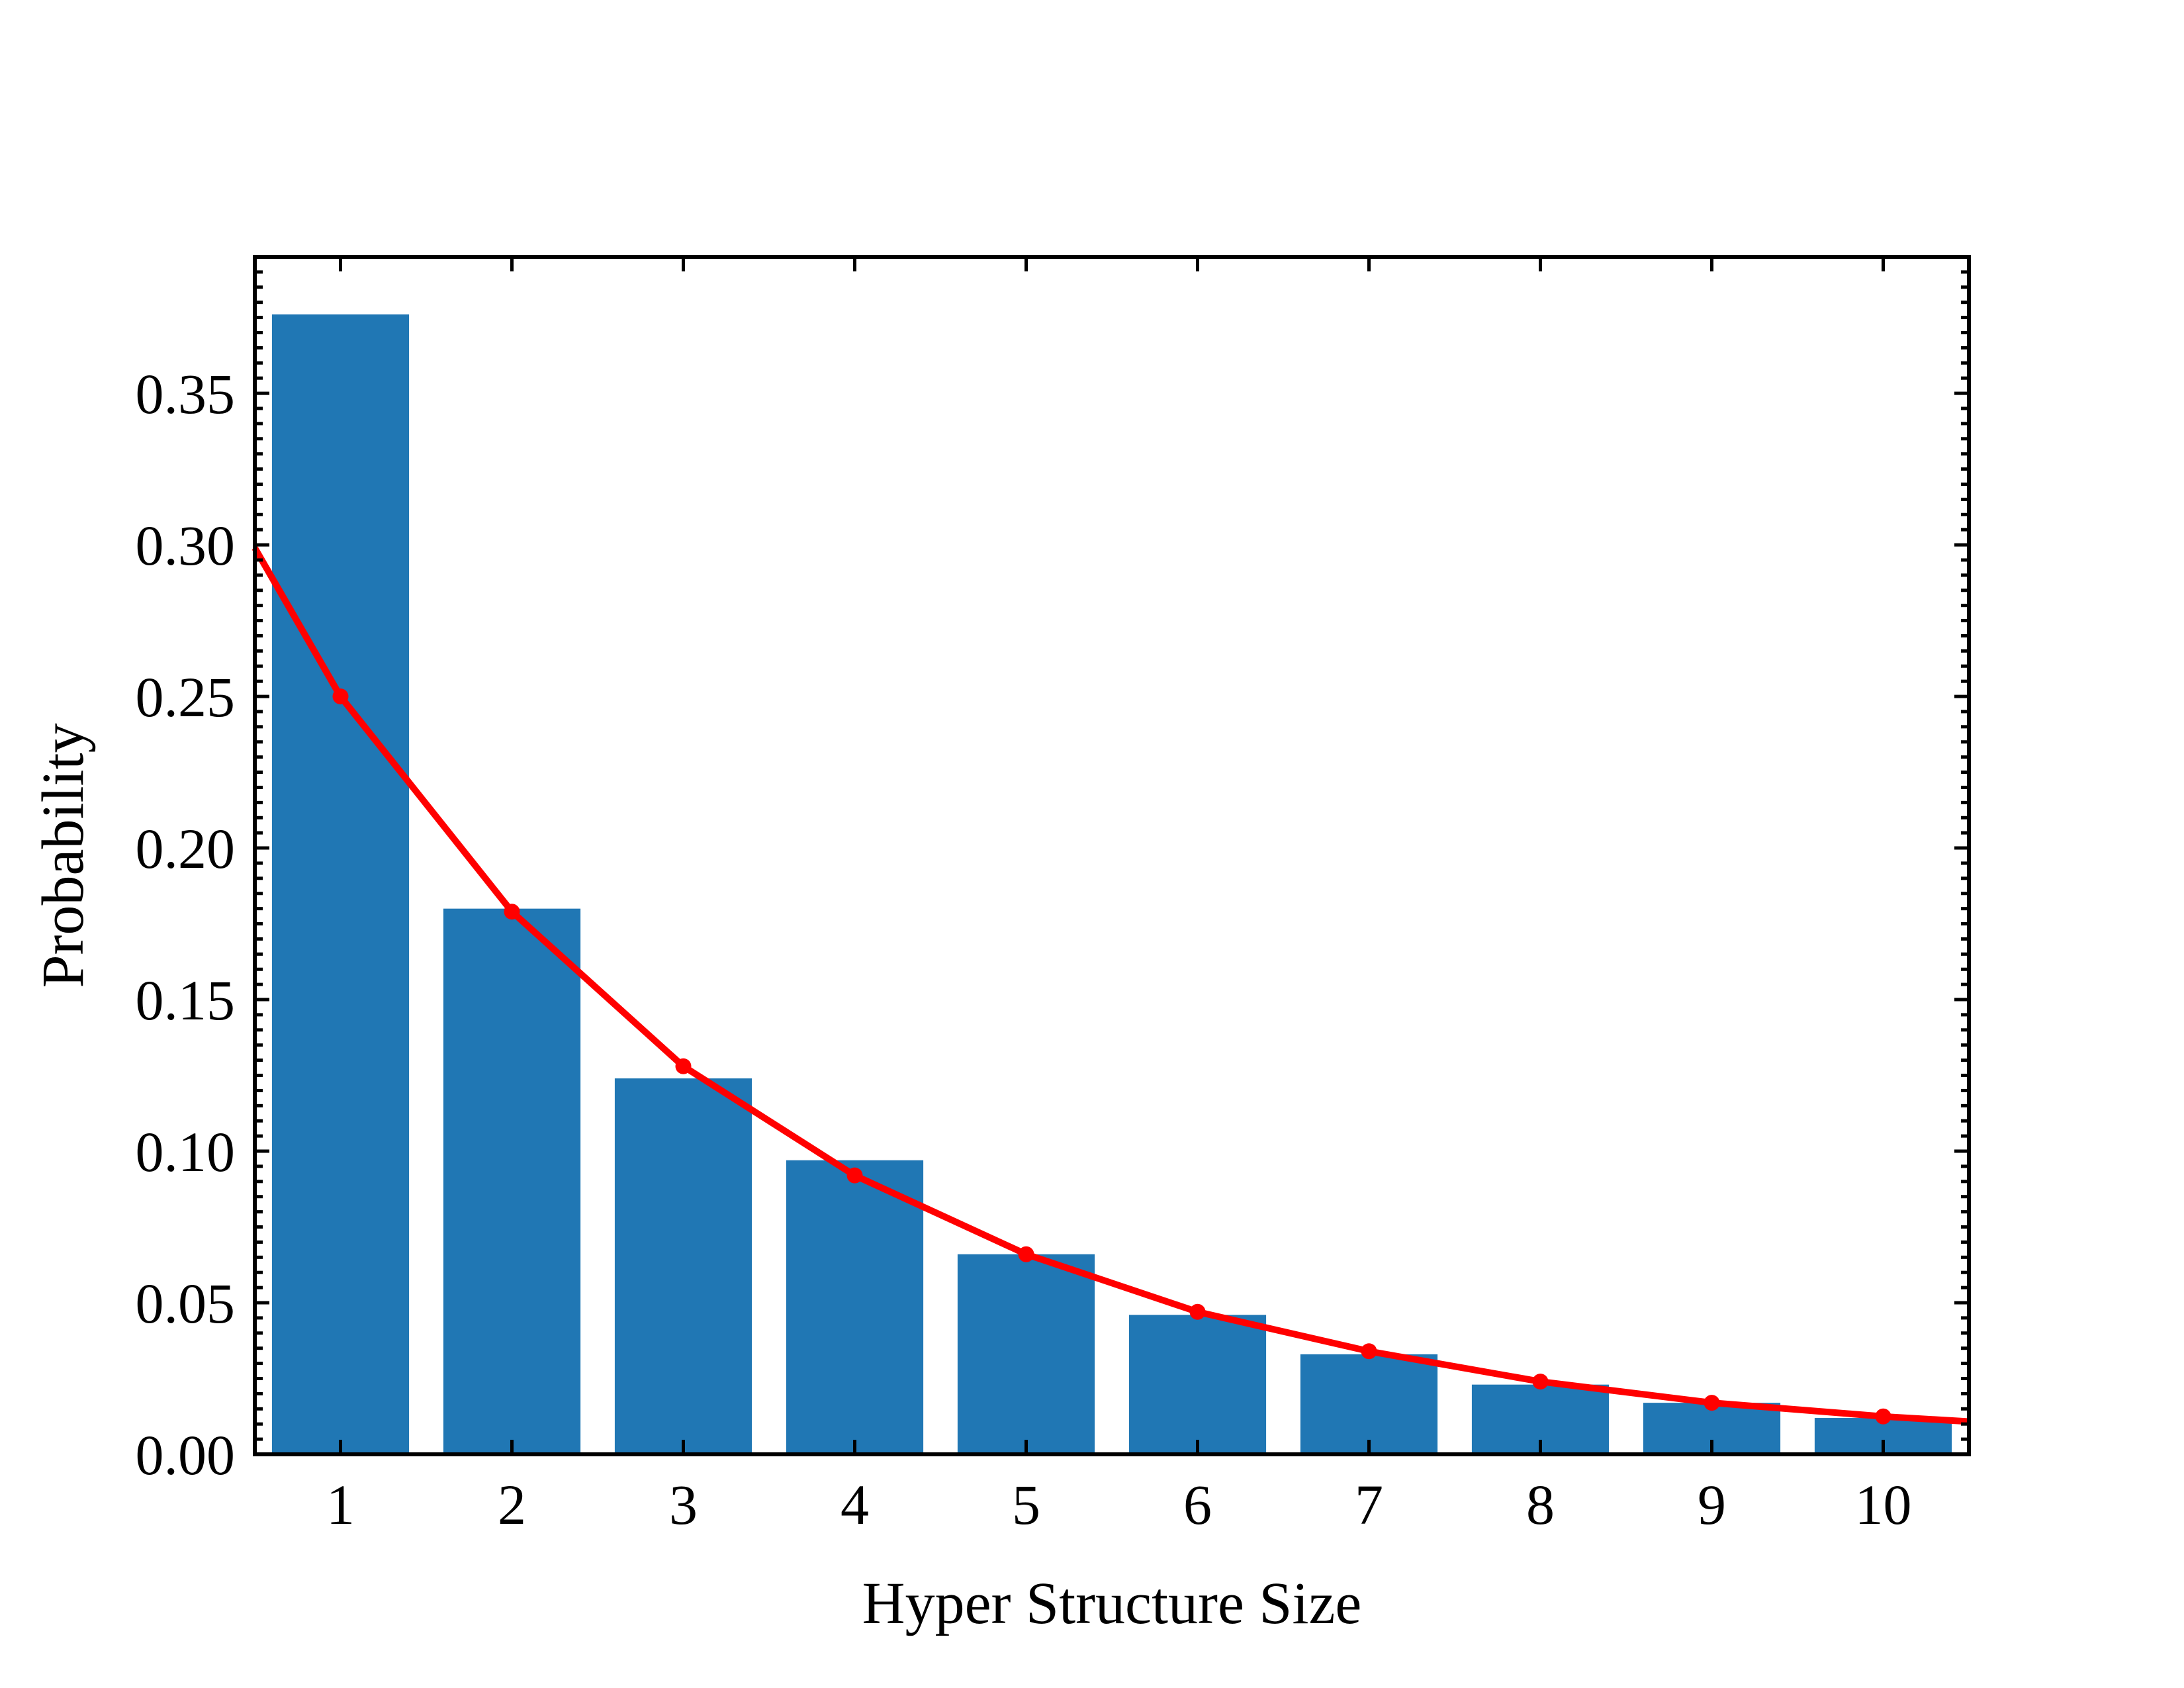 This screenshot has height=1688, width=2184. I want to click on y-tick-labels: 0.00 0.05 0.10 0.15 0.20 0.25 0.30 0.35, so click(186, 924).